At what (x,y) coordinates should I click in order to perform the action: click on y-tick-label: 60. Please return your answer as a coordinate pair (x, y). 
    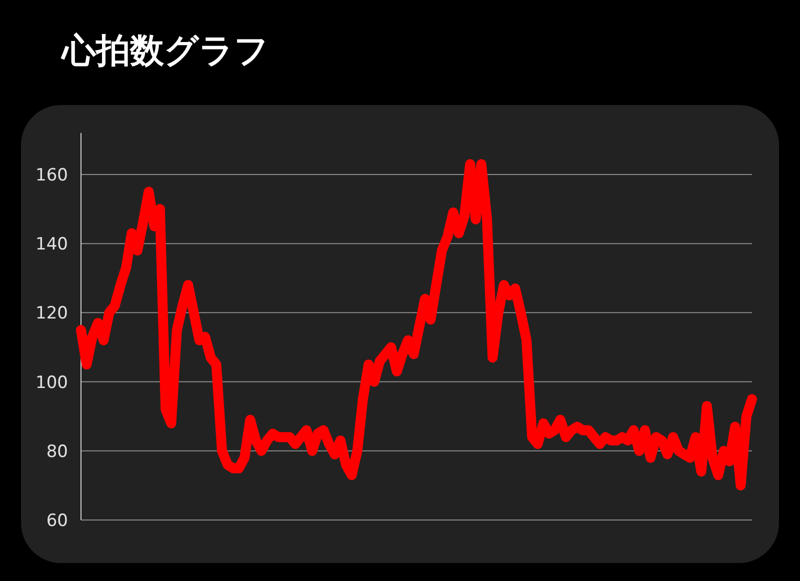
    Looking at the image, I should click on (57, 521).